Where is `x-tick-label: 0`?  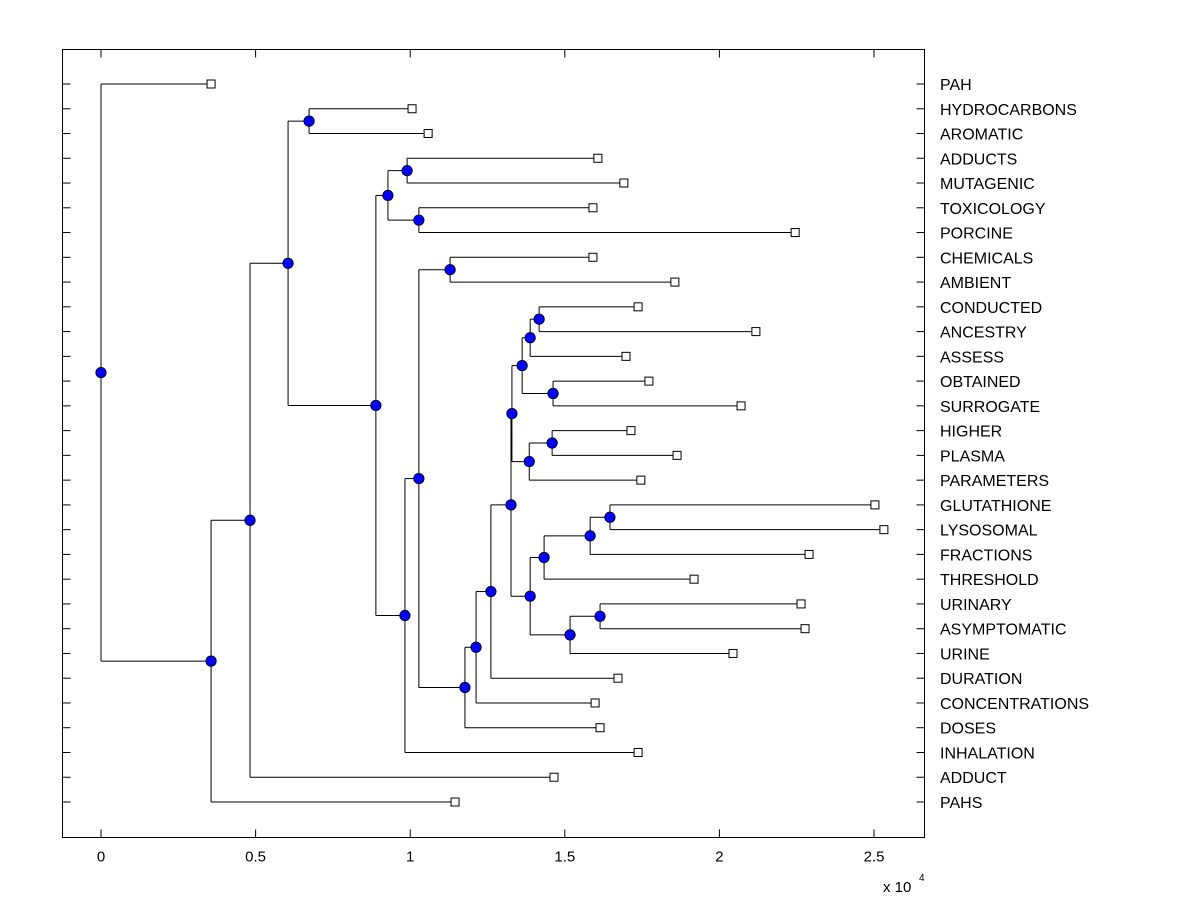 x-tick-label: 0 is located at coordinates (101, 857).